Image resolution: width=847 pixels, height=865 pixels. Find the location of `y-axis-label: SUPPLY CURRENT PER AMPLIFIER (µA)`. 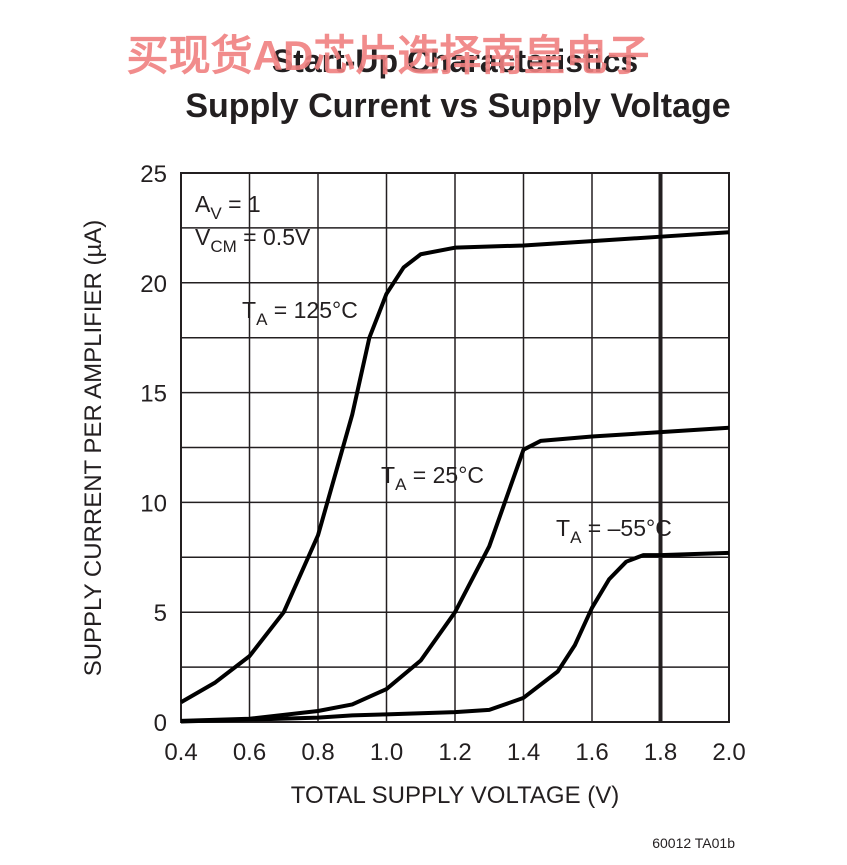

y-axis-label: SUPPLY CURRENT PER AMPLIFIER (µA) is located at coordinates (93, 448).